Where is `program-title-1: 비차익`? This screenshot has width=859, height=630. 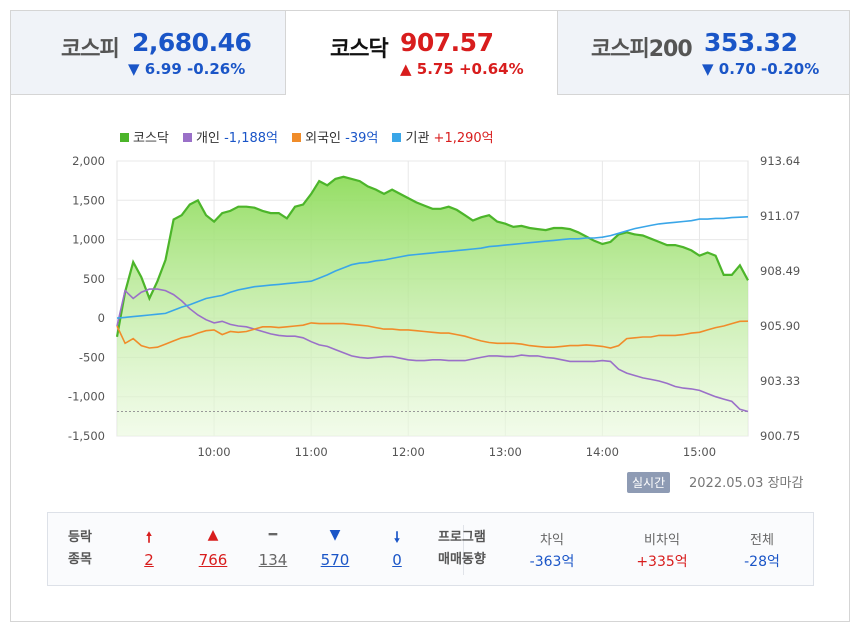 program-title-1: 비차익 is located at coordinates (662, 540).